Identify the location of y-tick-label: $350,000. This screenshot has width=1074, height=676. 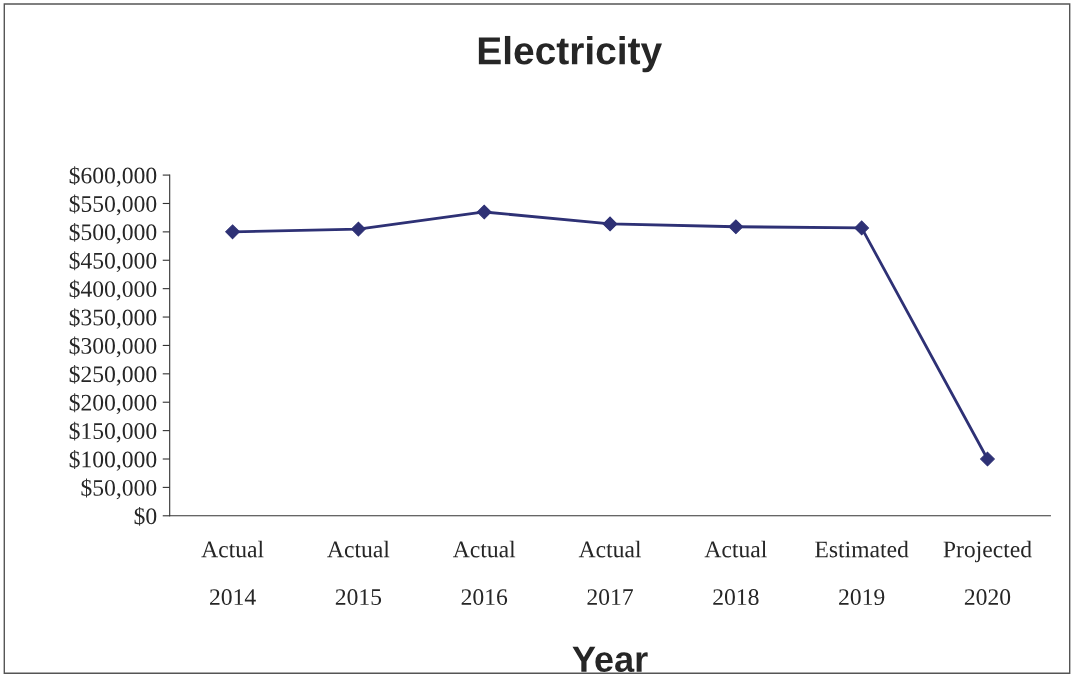
(113, 318).